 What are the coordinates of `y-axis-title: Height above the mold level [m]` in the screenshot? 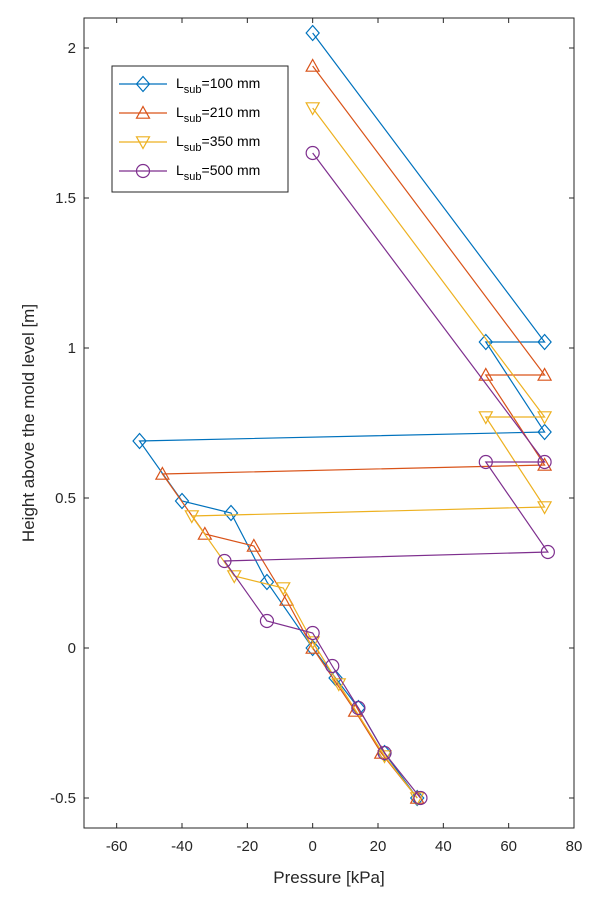 It's located at (28, 423).